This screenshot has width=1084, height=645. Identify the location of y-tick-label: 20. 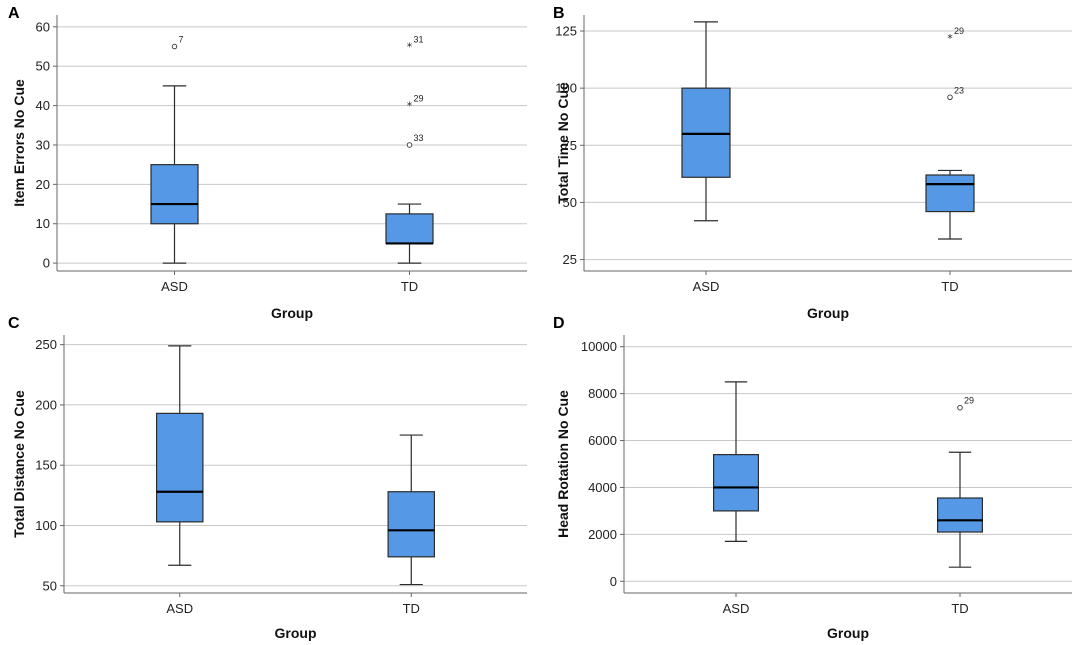
(43, 184).